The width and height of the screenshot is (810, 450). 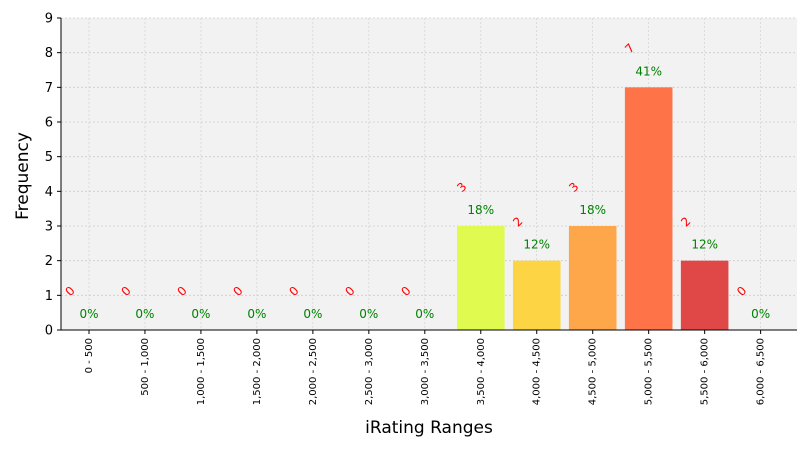 I want to click on x-tick-label: 1,500 - 2,000, so click(x=257, y=371).